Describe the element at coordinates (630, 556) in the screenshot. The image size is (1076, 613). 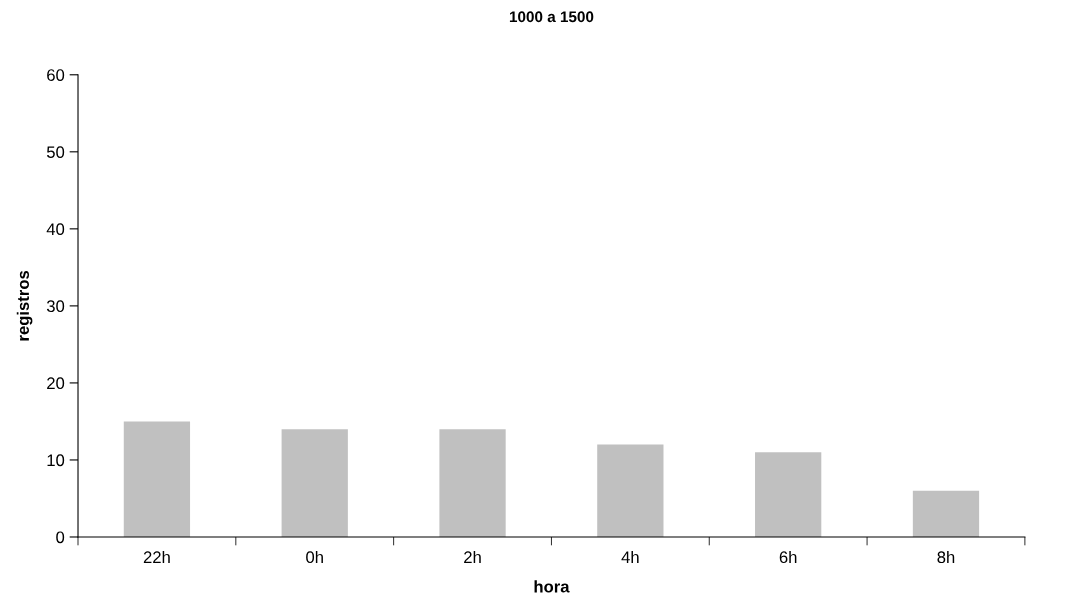
I see `x-tick-label: 4h` at that location.